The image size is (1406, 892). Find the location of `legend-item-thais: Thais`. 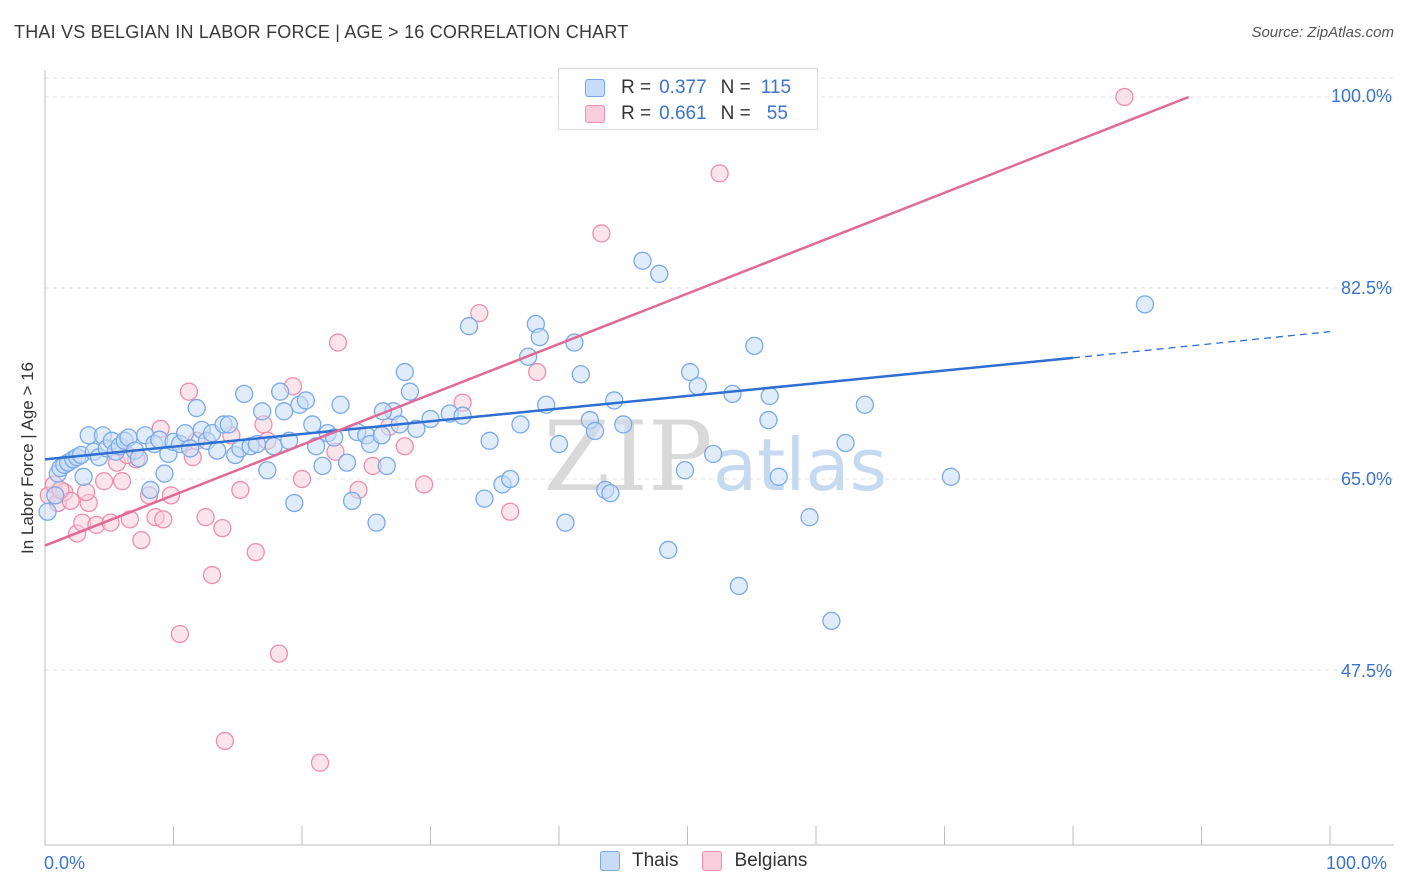

legend-item-thais: Thais is located at coordinates (639, 861).